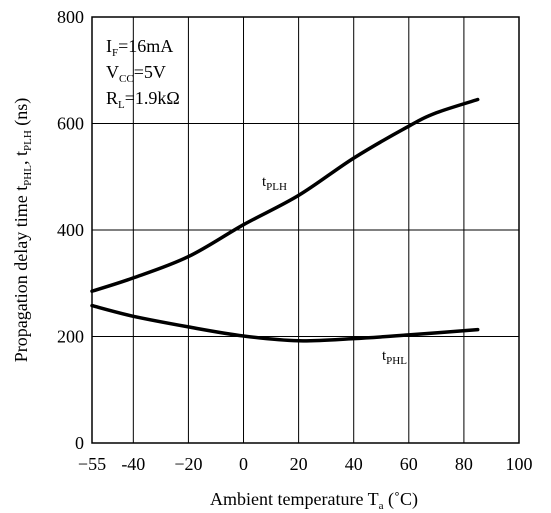 This screenshot has height=513, width=551. What do you see at coordinates (70, 337) in the screenshot?
I see `y-tick-label: 200` at bounding box center [70, 337].